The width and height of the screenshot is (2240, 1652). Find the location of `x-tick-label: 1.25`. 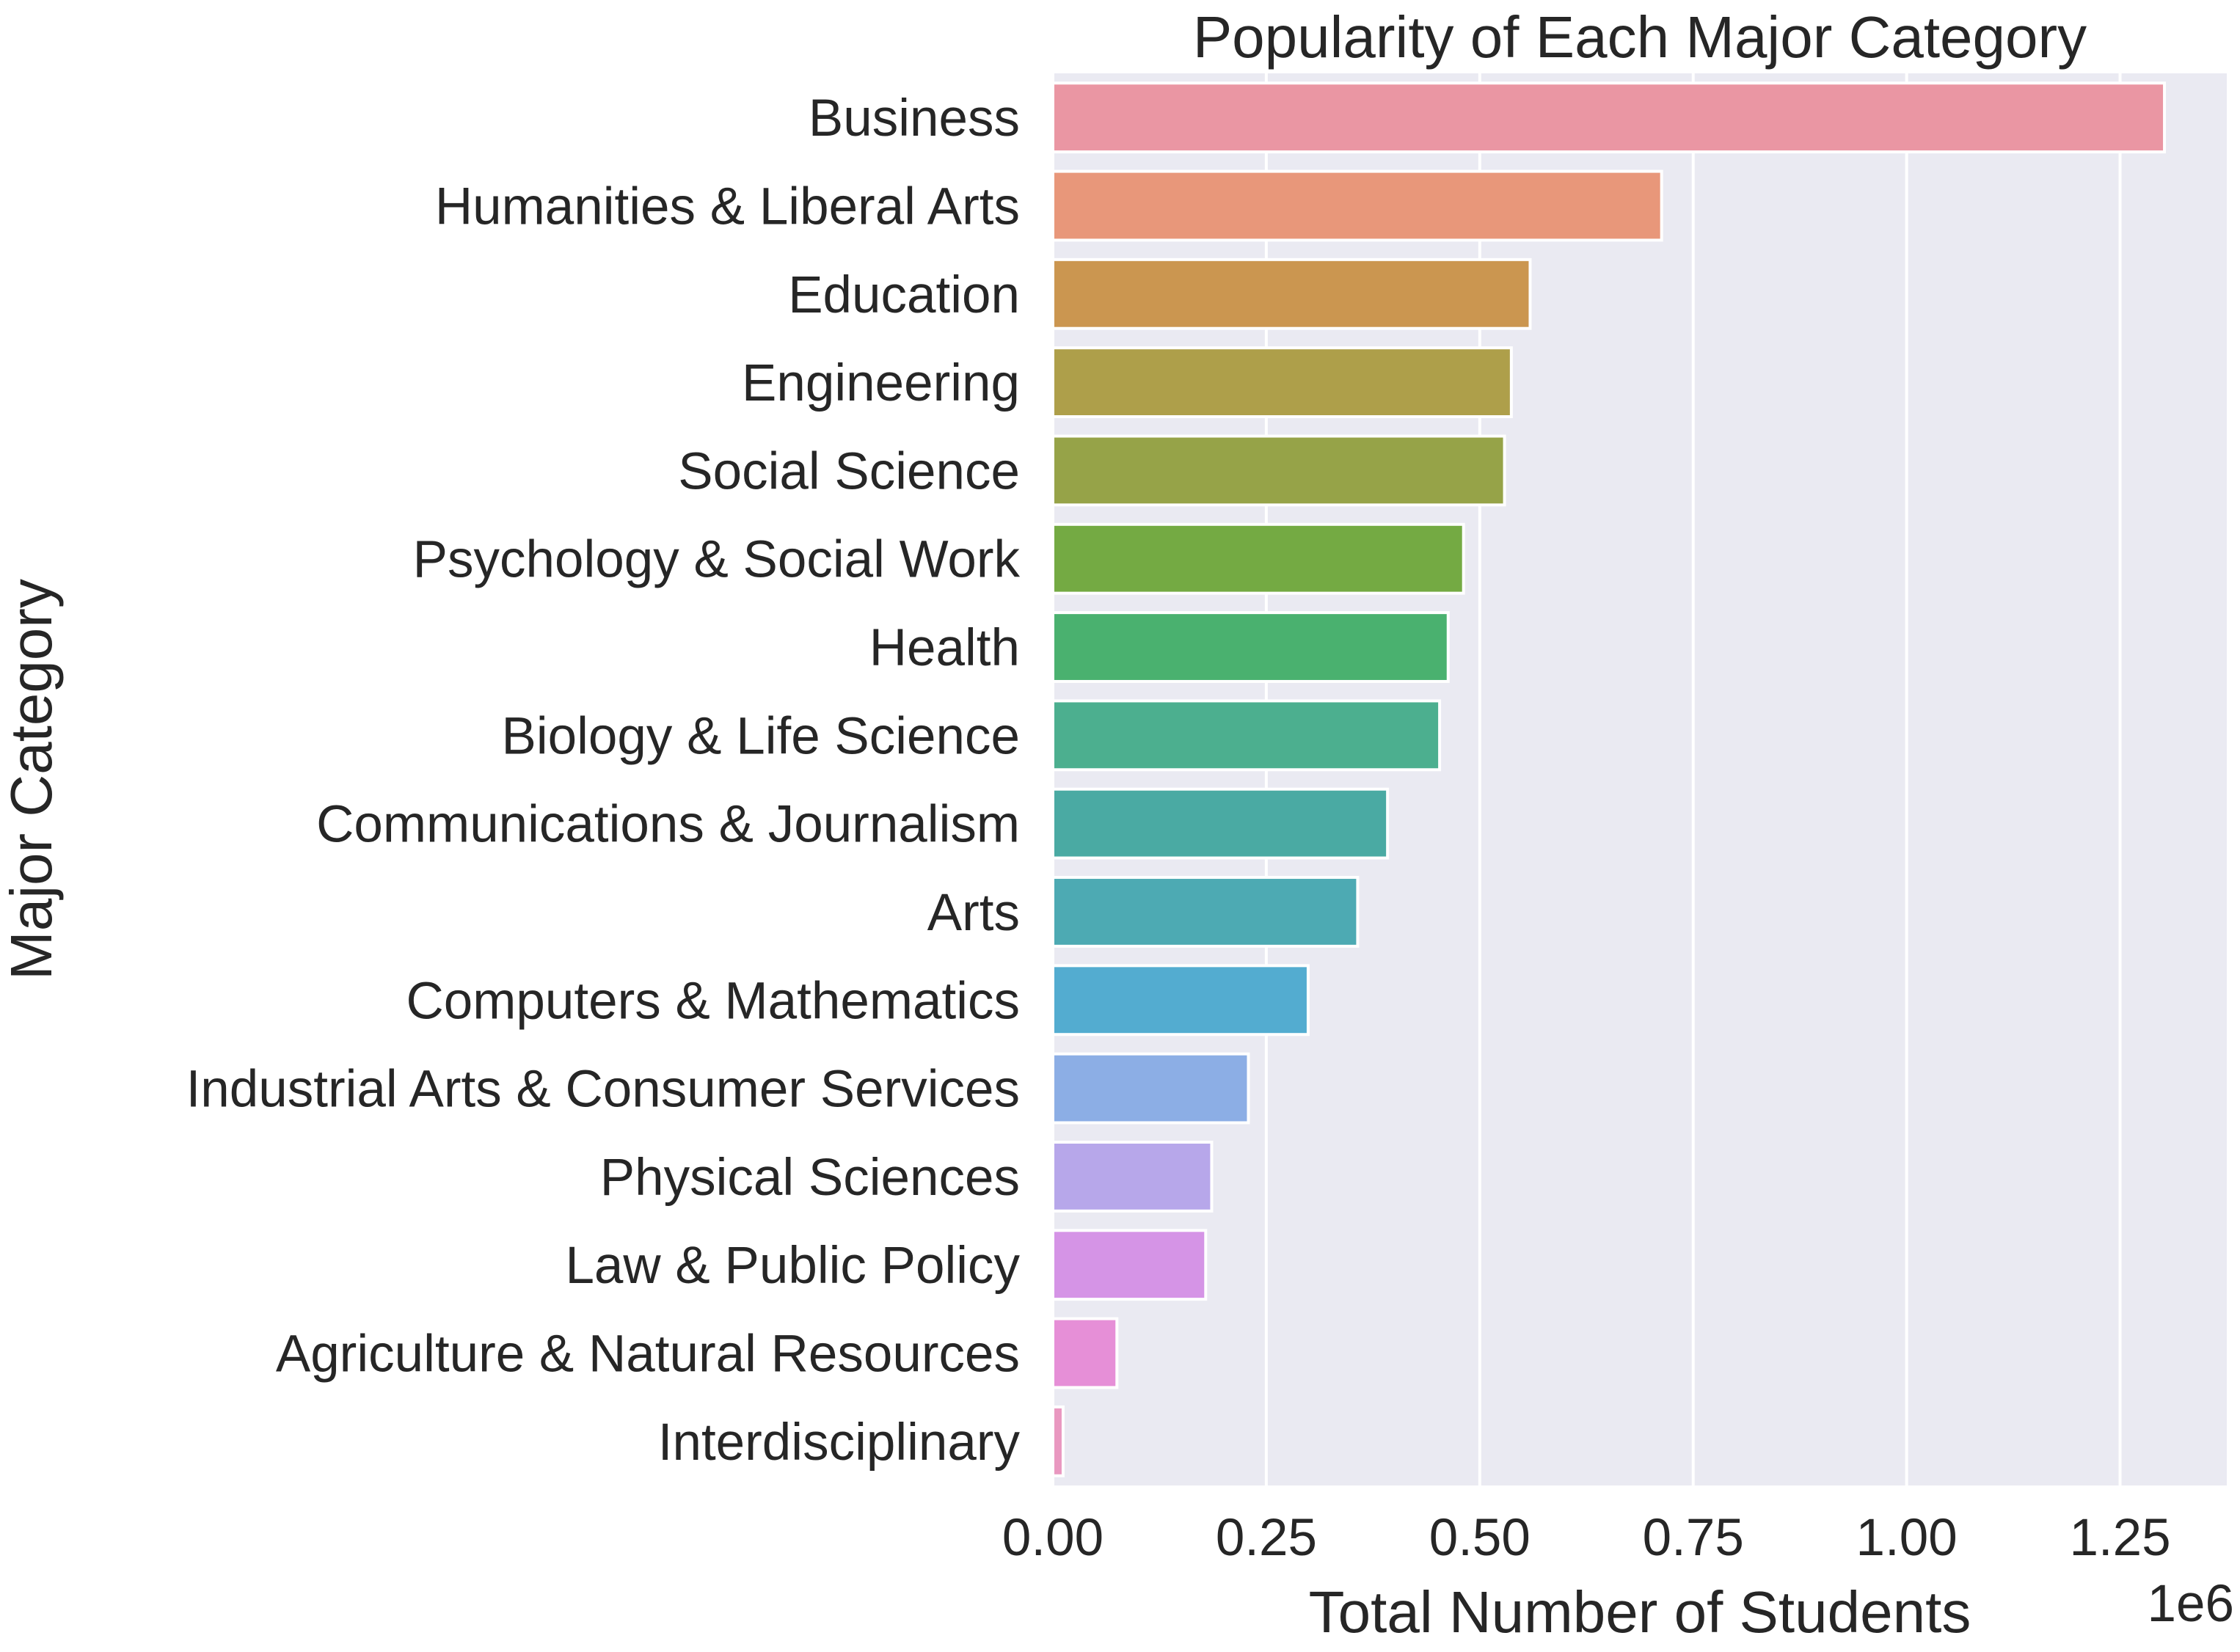

x-tick-label: 1.25 is located at coordinates (2119, 1538).